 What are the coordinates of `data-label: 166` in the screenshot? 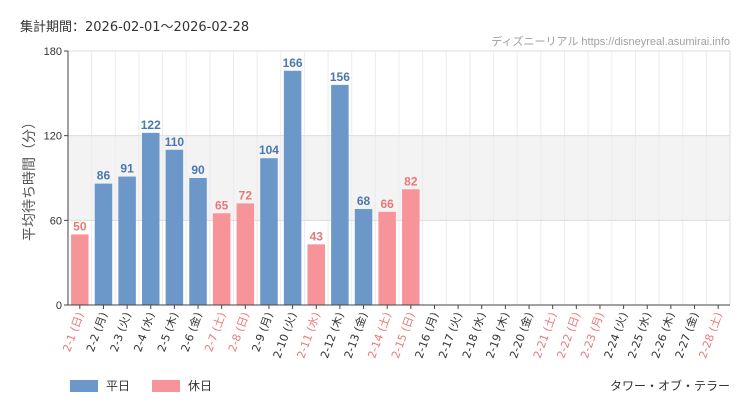 It's located at (293, 63).